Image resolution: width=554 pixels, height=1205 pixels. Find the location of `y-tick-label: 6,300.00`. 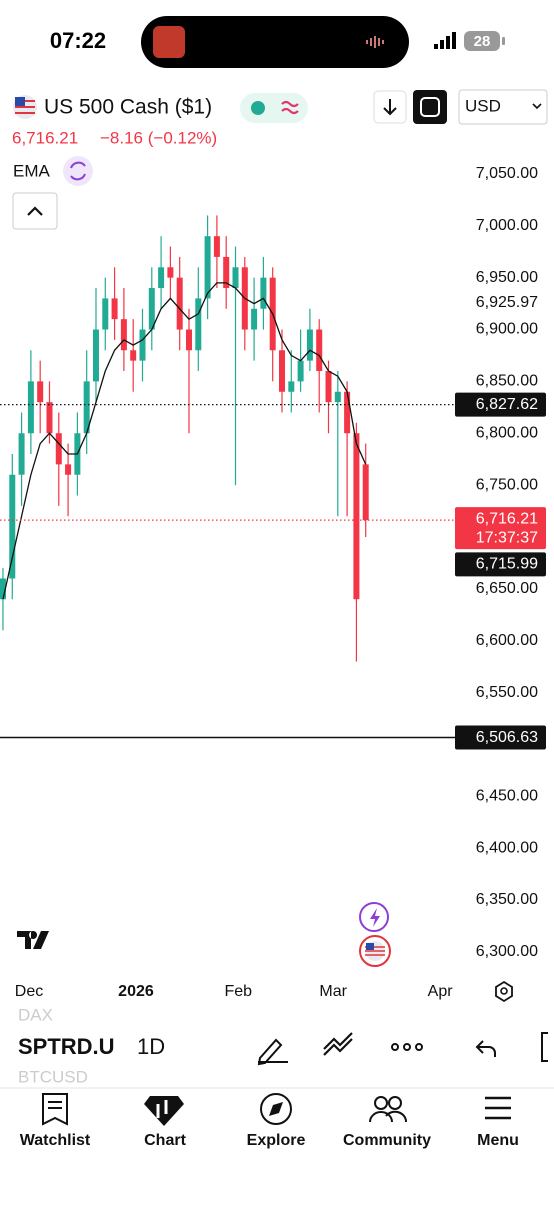

y-tick-label: 6,300.00 is located at coordinates (507, 951).